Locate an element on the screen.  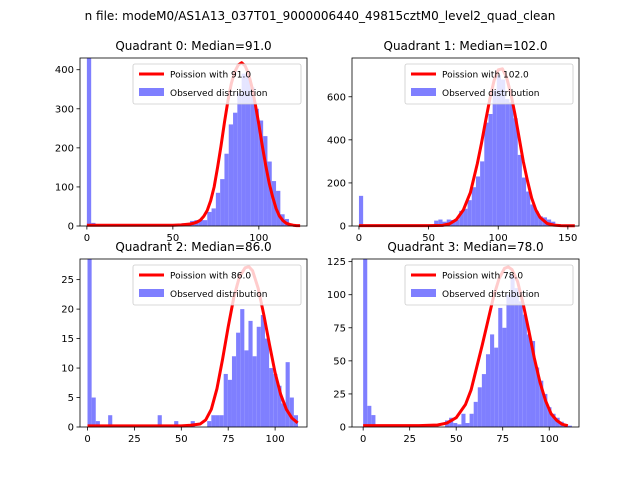
subplot-title: Quadrant 3: Median=78.0 is located at coordinates (465, 247).